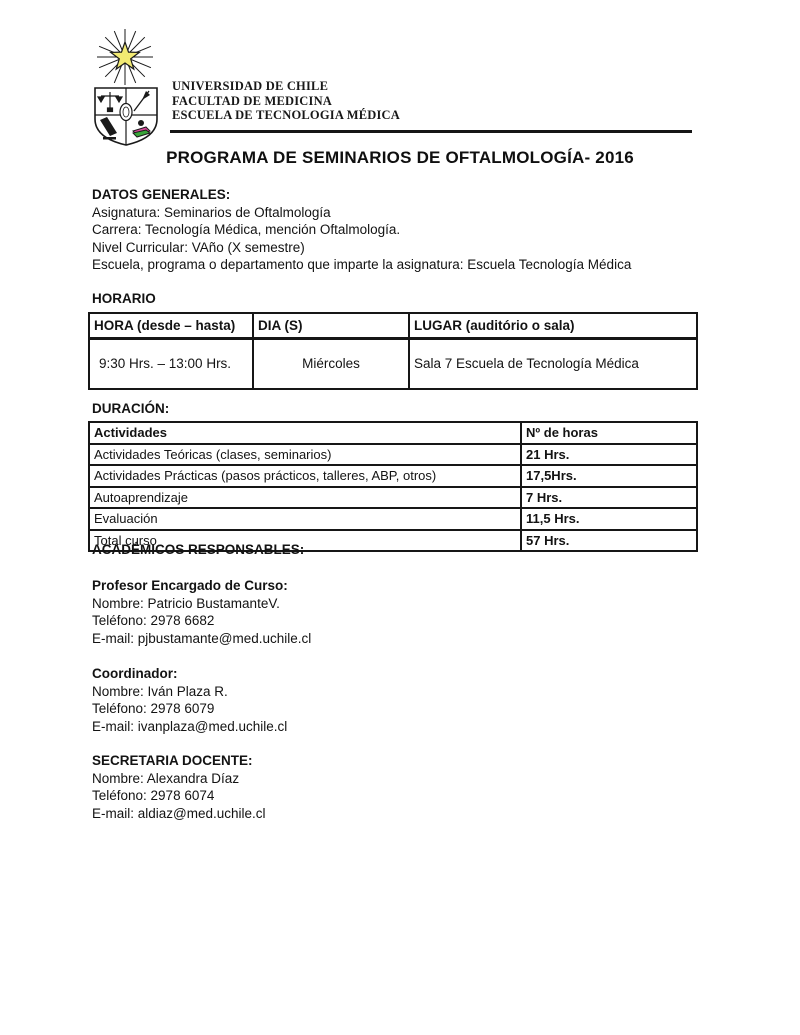  I want to click on duracion-header-row: Actividades Nº de horas, so click(393, 433).